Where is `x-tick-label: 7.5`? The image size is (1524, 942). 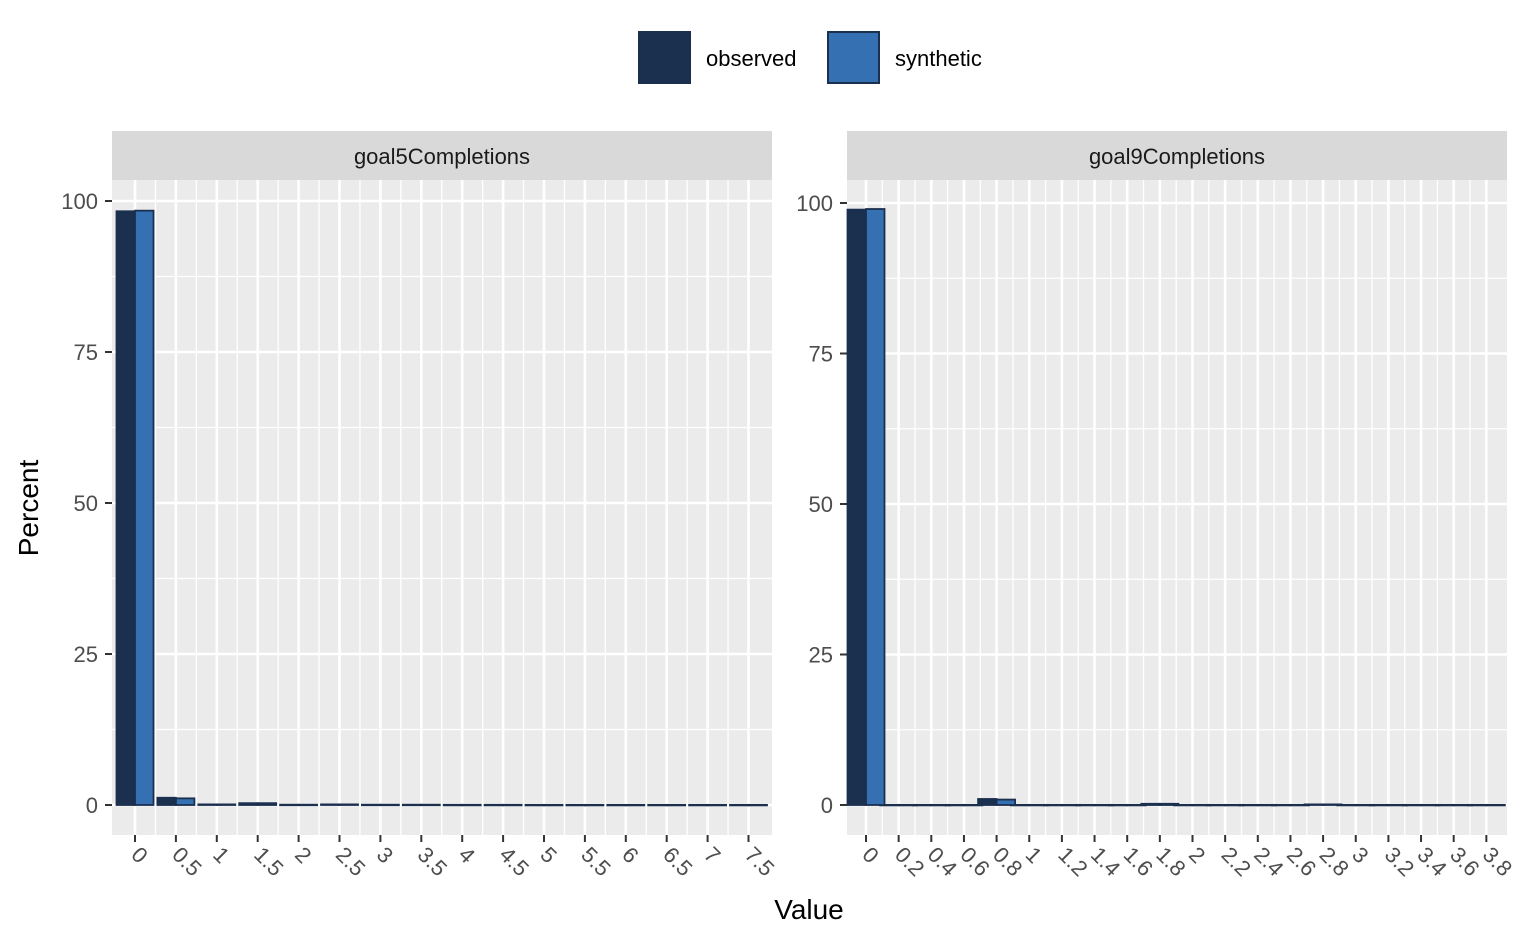 x-tick-label: 7.5 is located at coordinates (759, 861).